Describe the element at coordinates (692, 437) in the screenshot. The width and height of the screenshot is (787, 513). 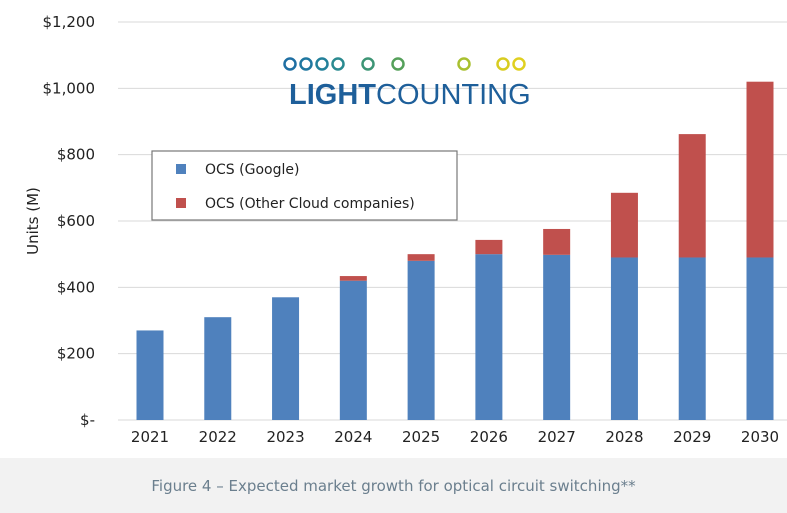
I see `x-tick-label: 2029` at that location.